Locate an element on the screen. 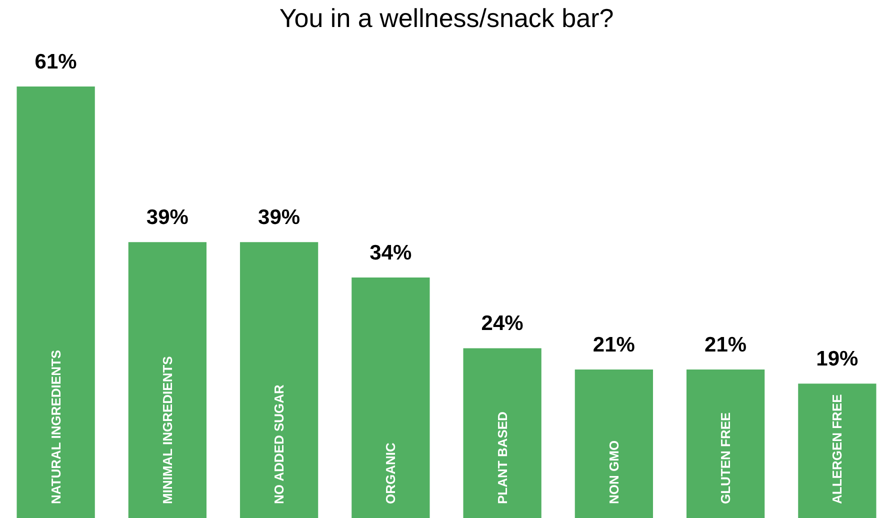  data-label: 19% is located at coordinates (837, 359).